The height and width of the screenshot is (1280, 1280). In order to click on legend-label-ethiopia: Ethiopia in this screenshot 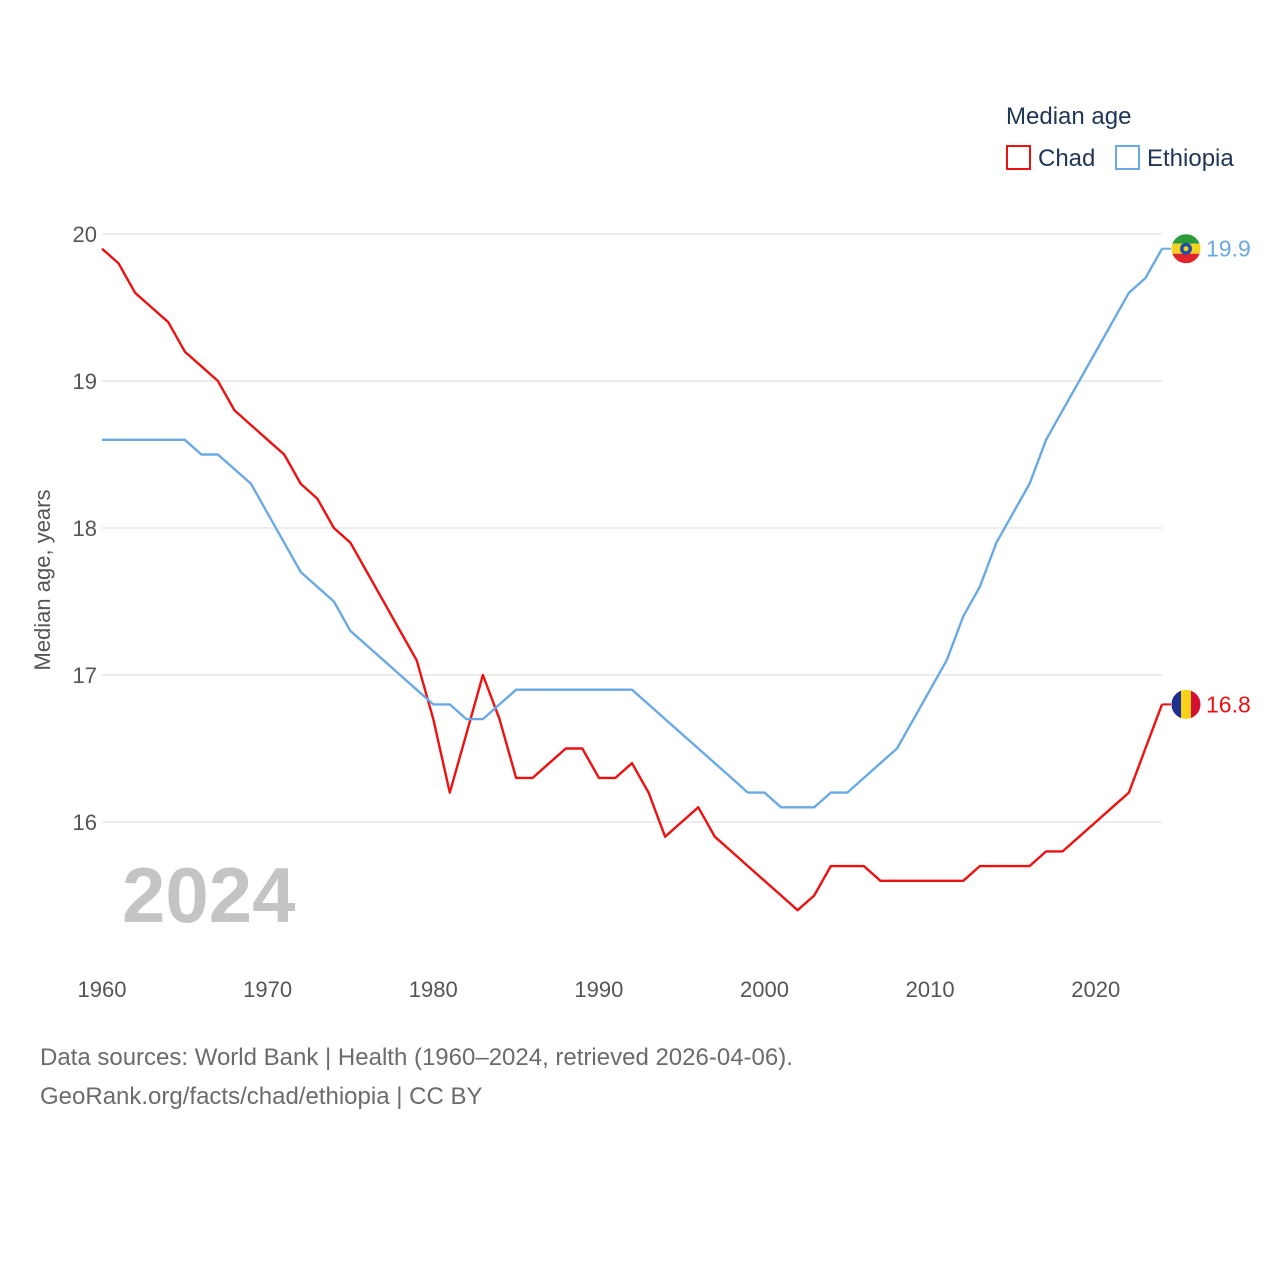, I will do `click(1190, 158)`.